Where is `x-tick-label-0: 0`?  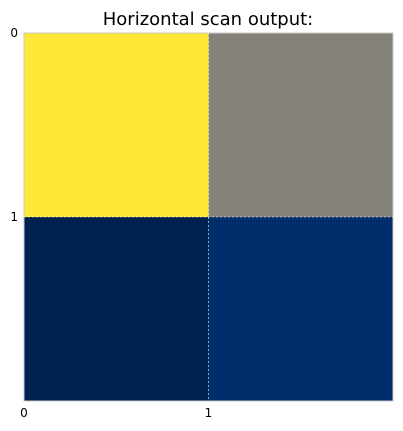 x-tick-label-0: 0 is located at coordinates (24, 413).